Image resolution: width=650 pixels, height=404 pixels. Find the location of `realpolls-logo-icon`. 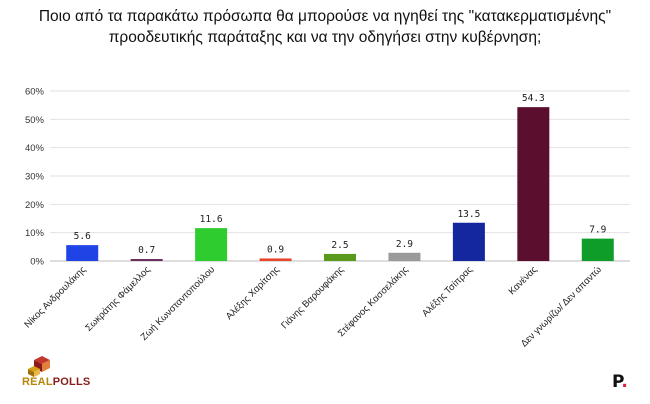

realpolls-logo-icon is located at coordinates (39, 366).